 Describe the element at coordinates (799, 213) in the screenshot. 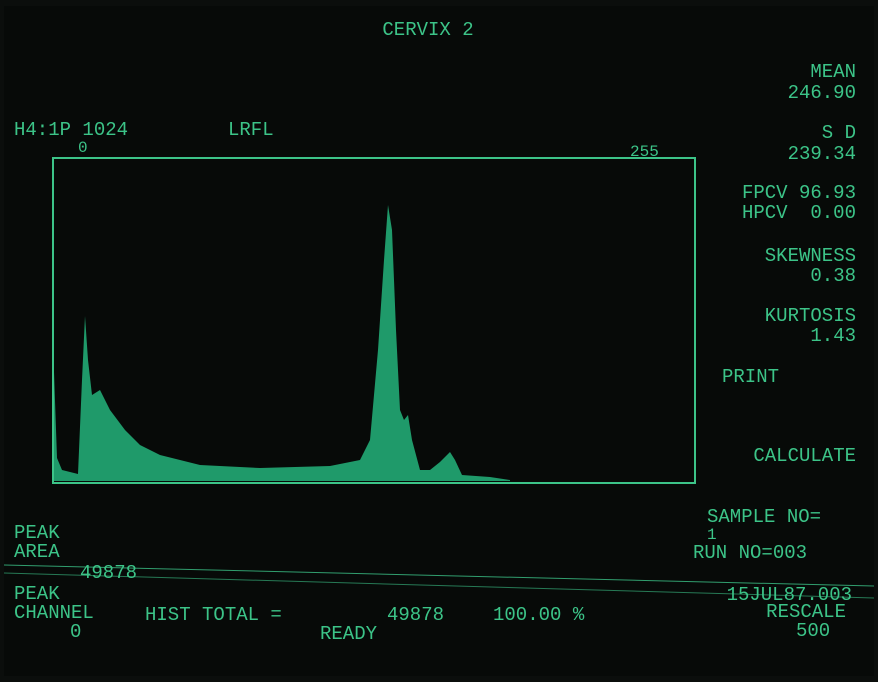

I see `hpcv: HPCV 0.00` at that location.